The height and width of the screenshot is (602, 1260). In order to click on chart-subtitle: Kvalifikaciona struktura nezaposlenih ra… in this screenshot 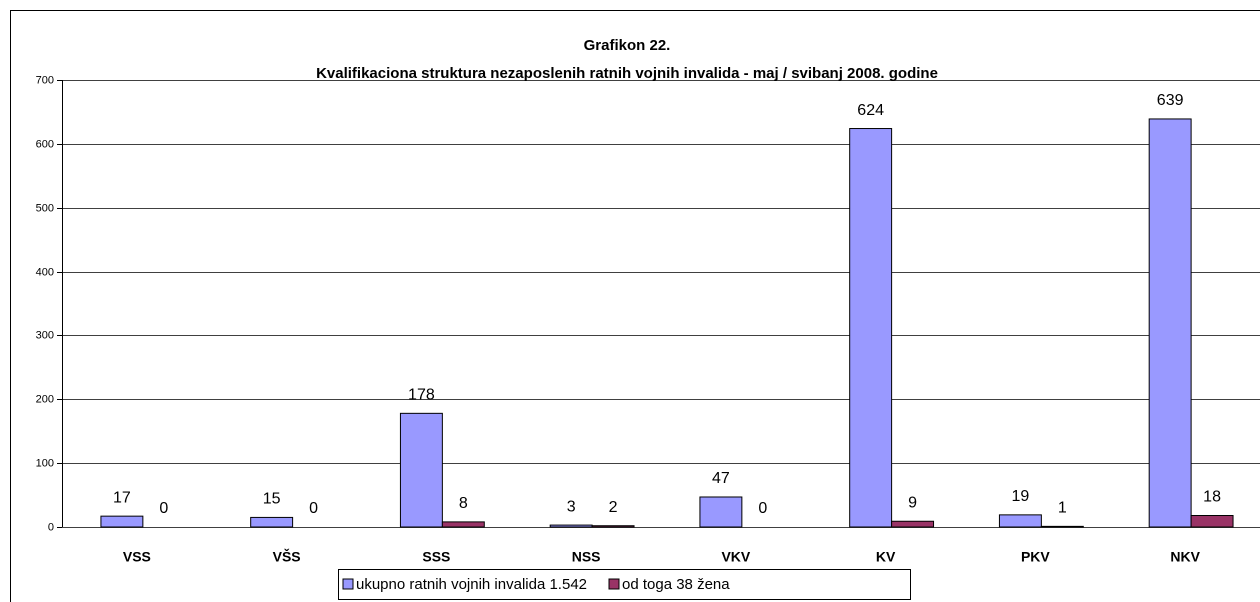, I will do `click(627, 73)`.